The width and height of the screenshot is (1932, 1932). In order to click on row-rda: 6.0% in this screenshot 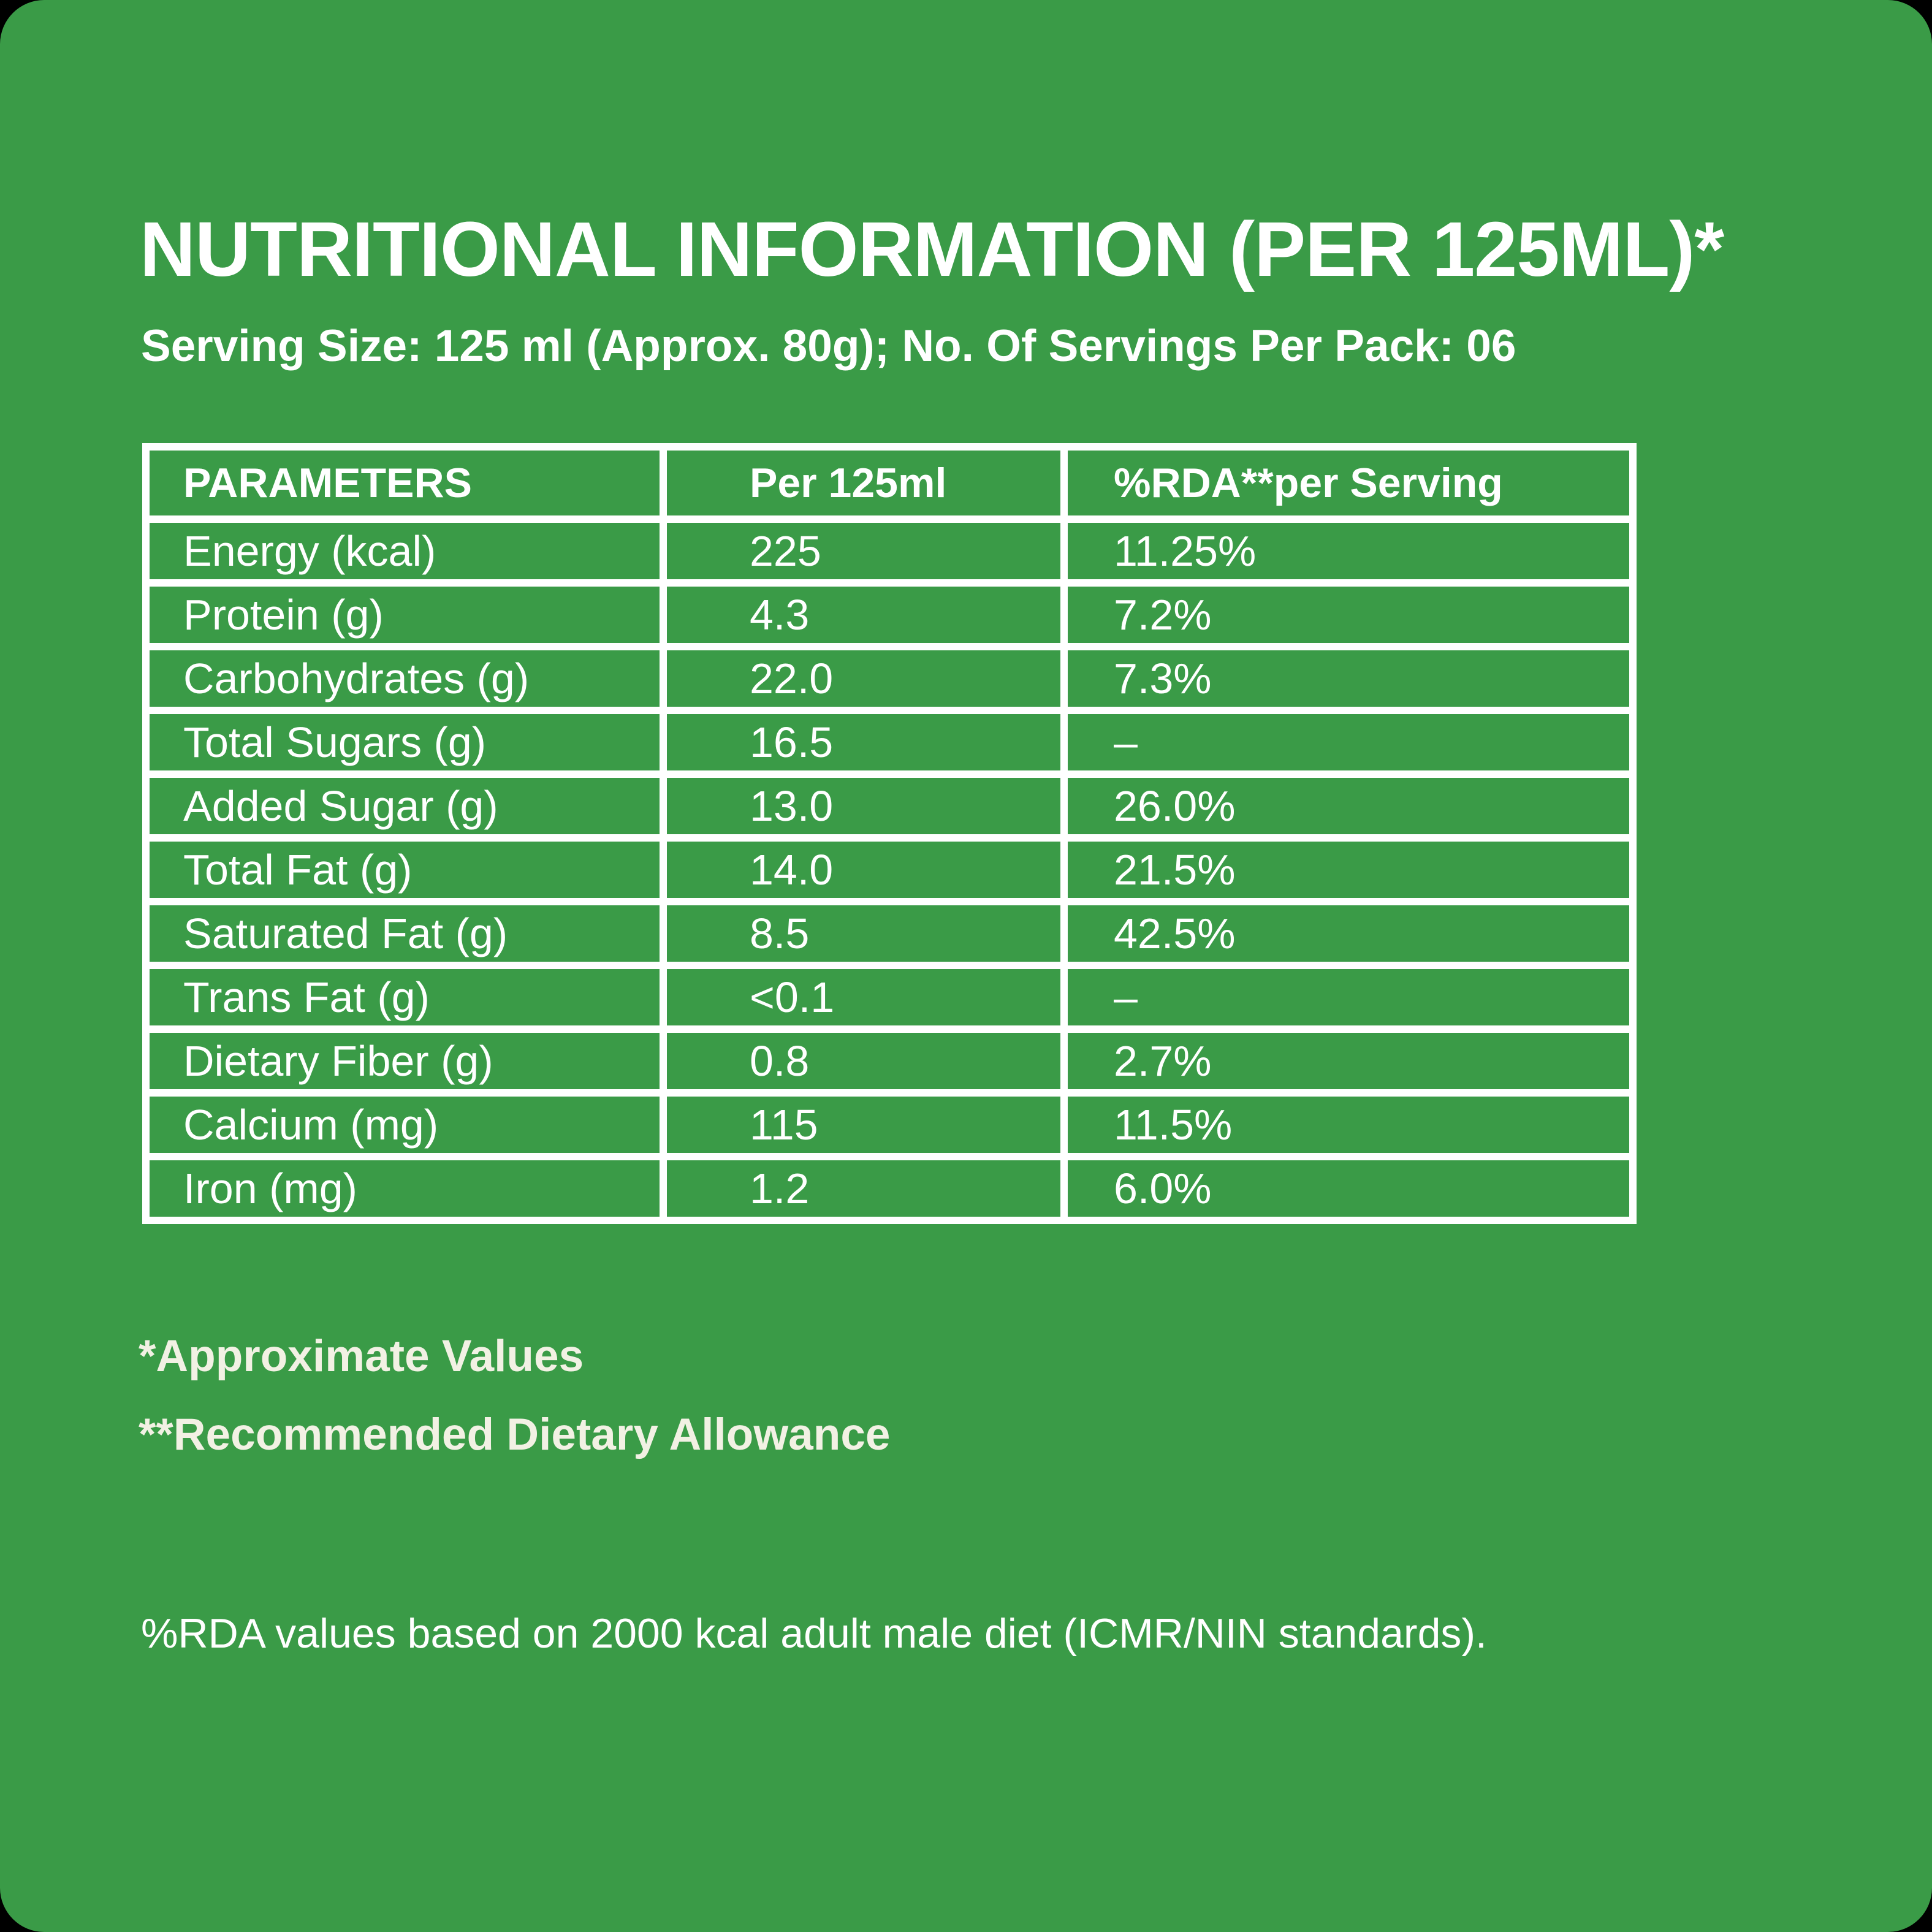, I will do `click(1349, 1189)`.